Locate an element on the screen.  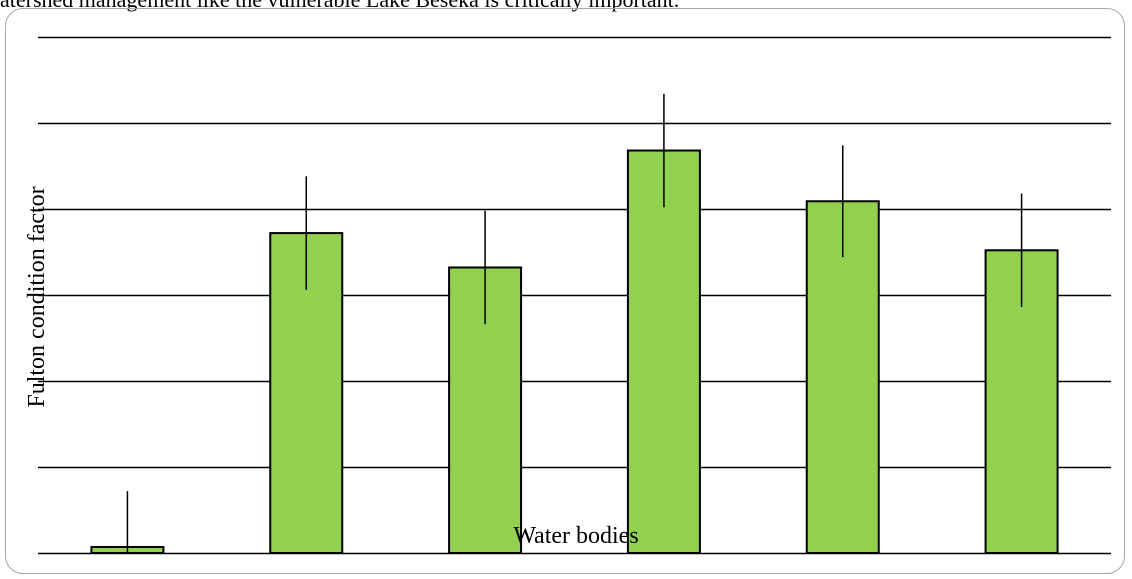
y-axis-label: Fulton condition factor is located at coordinates (37, 296).